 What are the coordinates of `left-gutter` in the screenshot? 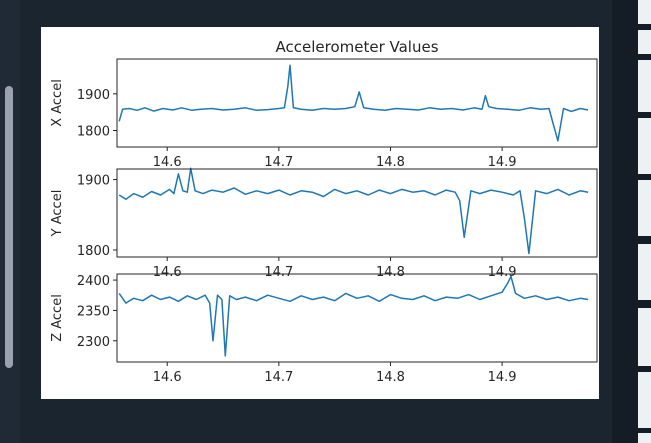 It's located at (10, 221).